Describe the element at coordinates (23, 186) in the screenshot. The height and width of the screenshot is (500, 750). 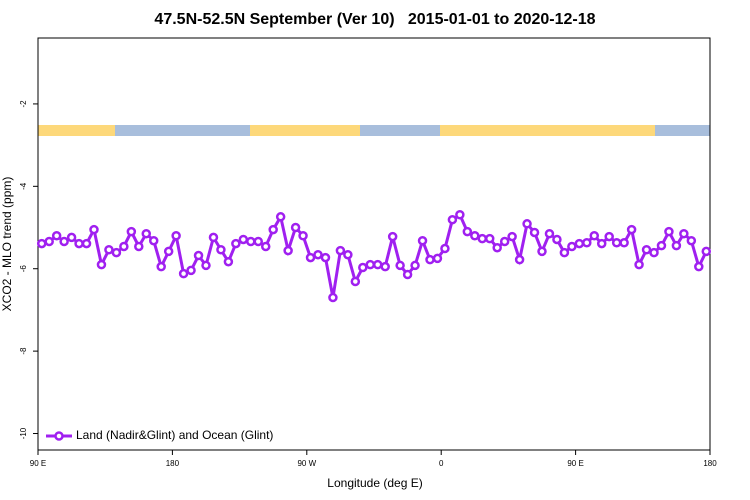
I see `y-tick-label: -4` at that location.